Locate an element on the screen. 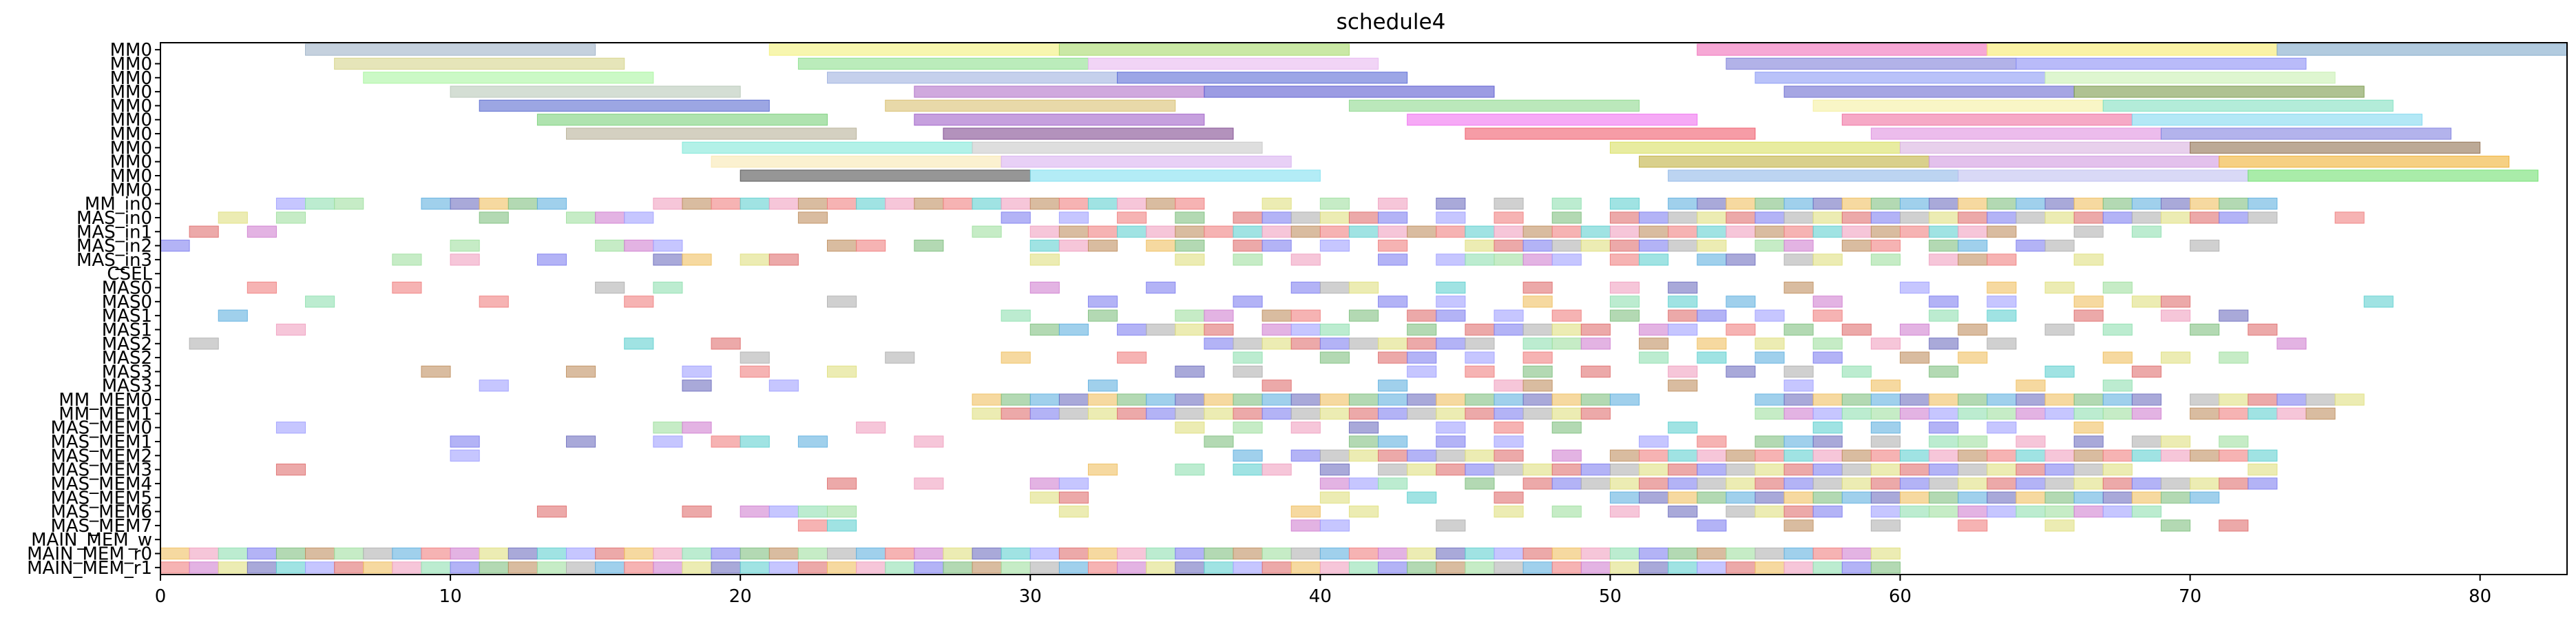 This screenshot has height=620, width=2576. y-tick-label: MAS_MEM2 is located at coordinates (101, 456).